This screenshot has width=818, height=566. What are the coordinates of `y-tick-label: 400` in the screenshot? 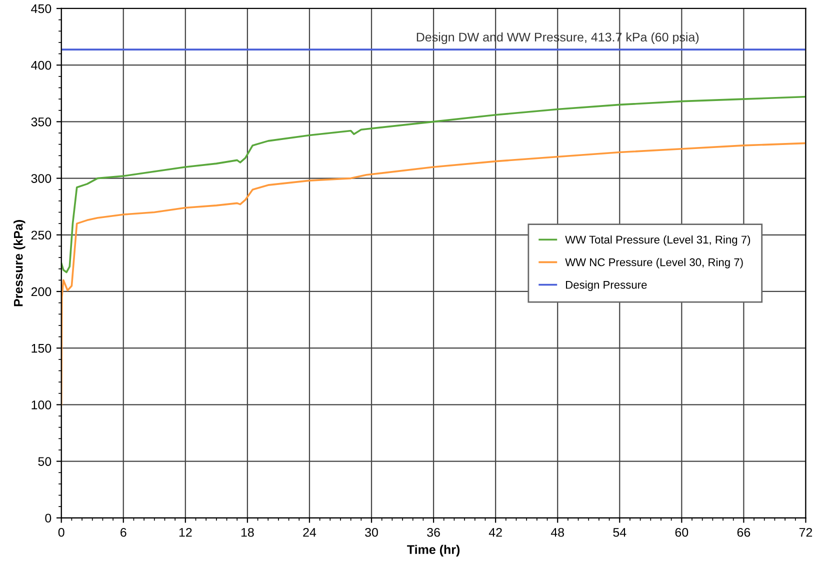 It's located at (41, 65).